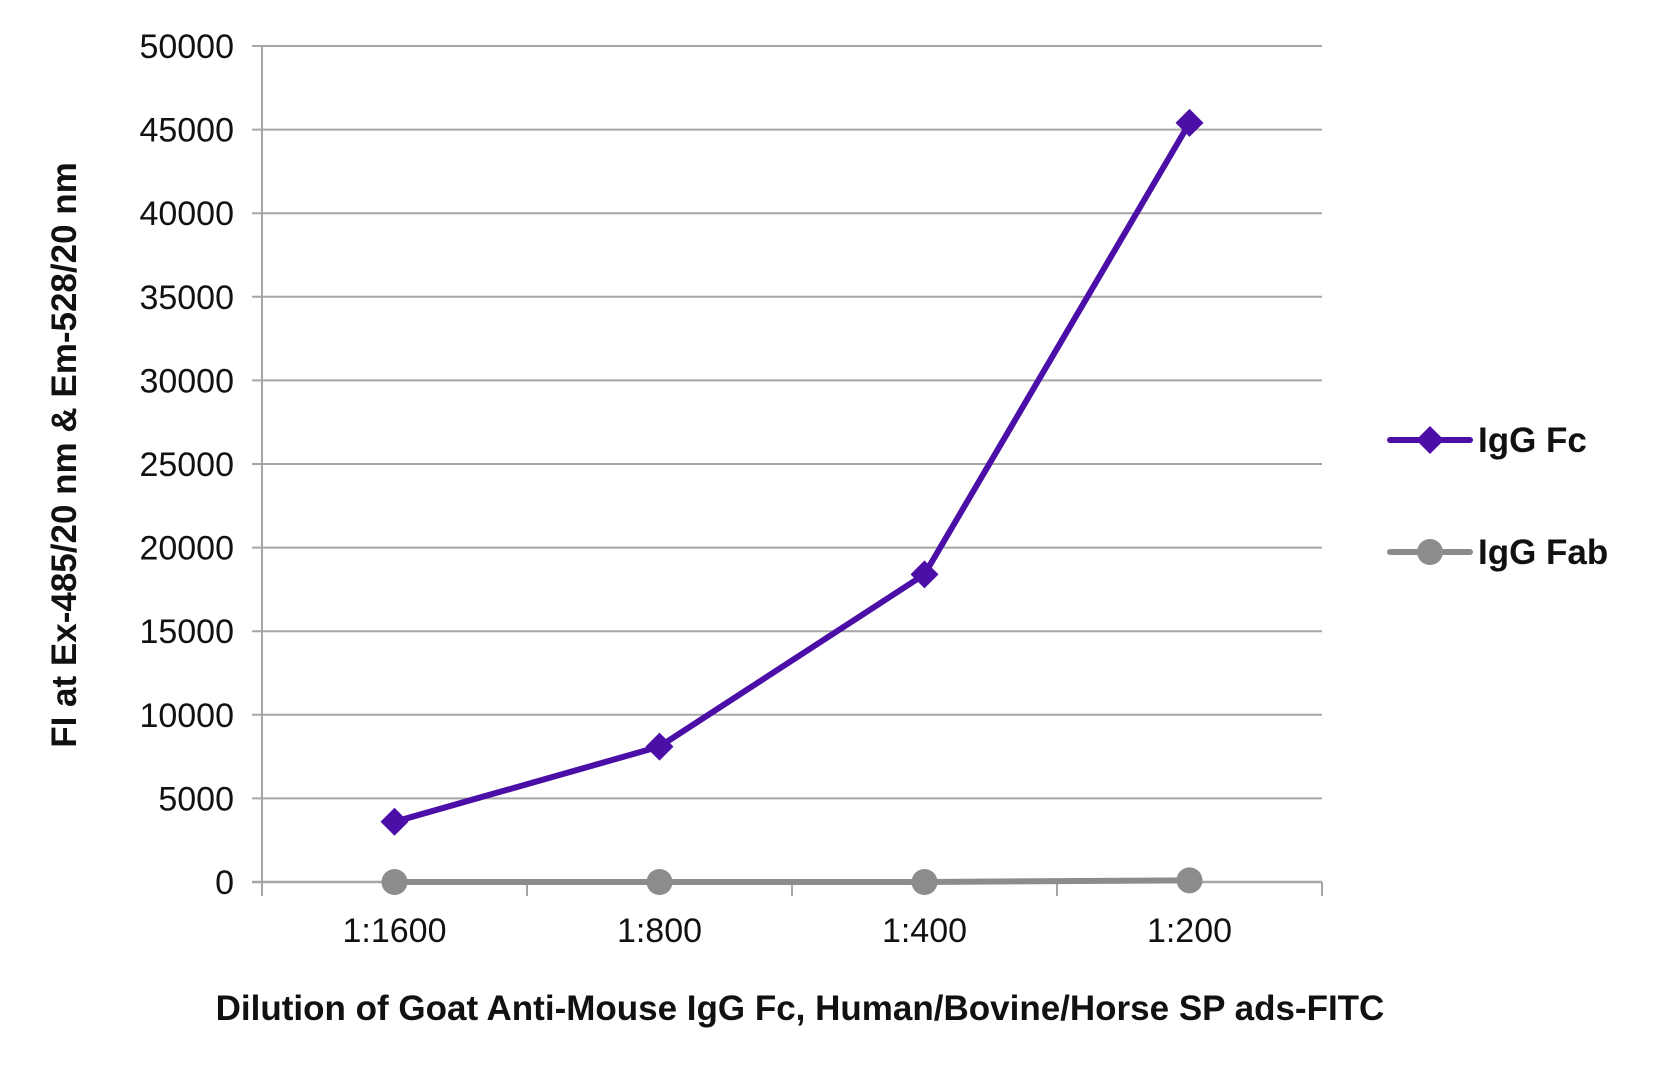 This screenshot has width=1654, height=1076. Describe the element at coordinates (395, 931) in the screenshot. I see `x-tick-label: 1:1600` at that location.